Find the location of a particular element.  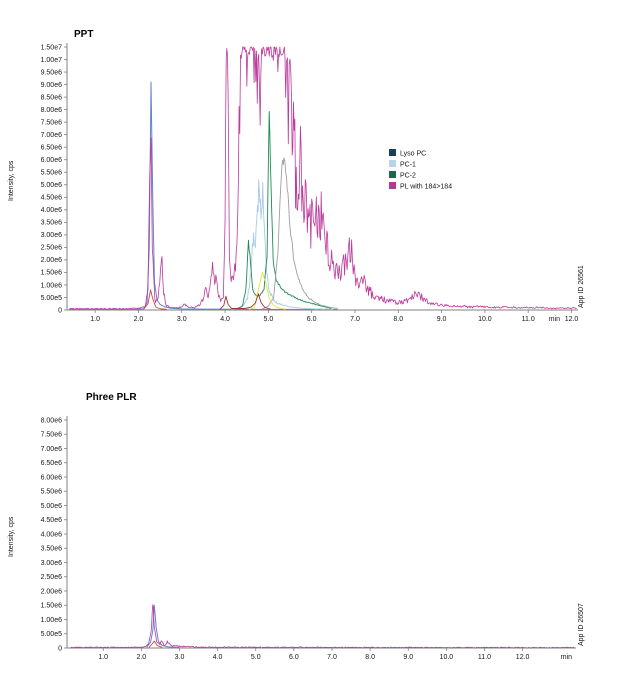

legend-swatch-lyso-pc is located at coordinates (392, 152).